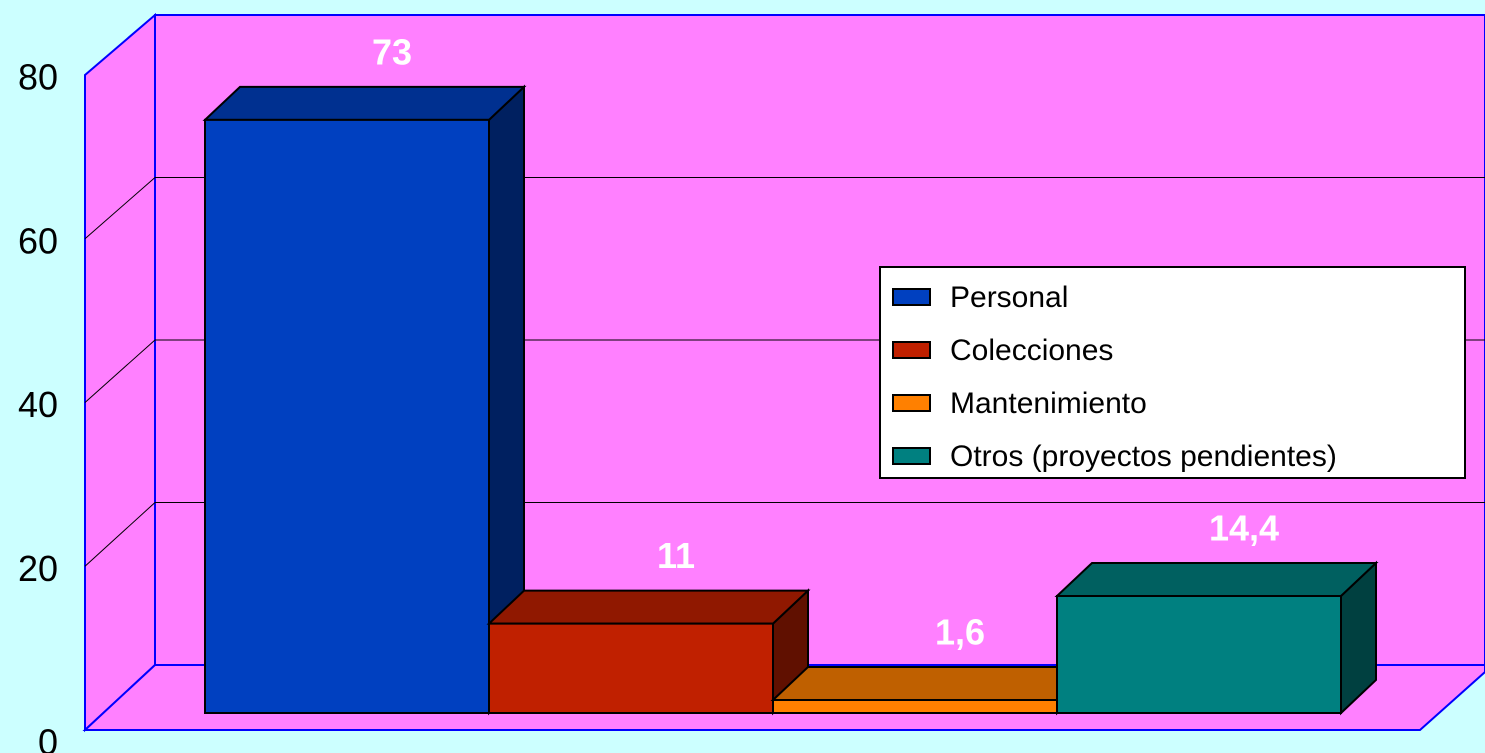 The width and height of the screenshot is (1485, 753). I want to click on legend-label: Mantenimiento, so click(1048, 403).